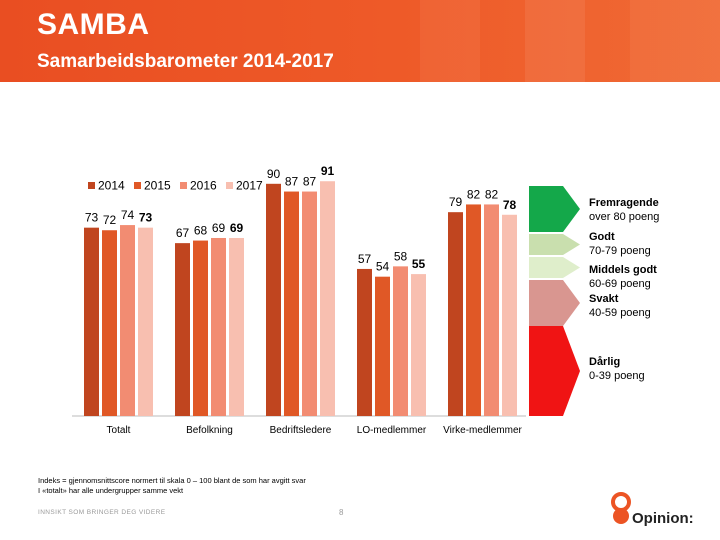 This screenshot has height=540, width=720. Describe the element at coordinates (492, 194) in the screenshot. I see `data-label-Virke-medlemmer-2016: 82` at that location.